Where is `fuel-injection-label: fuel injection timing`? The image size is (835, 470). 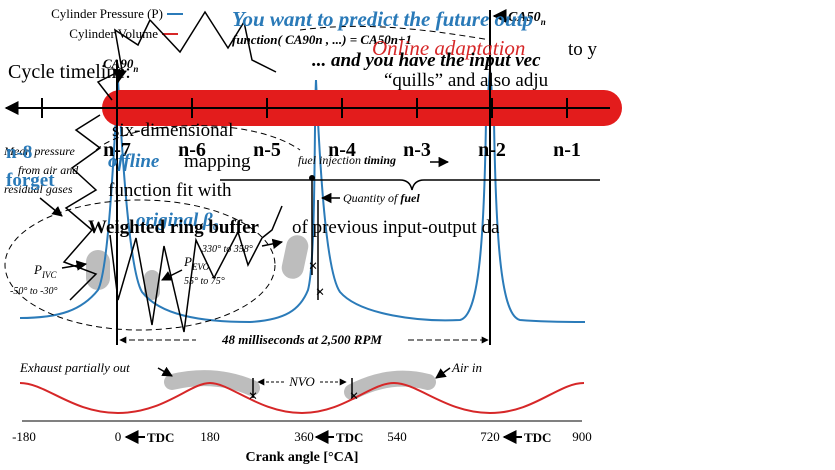 fuel-injection-label: fuel injection timing is located at coordinates (347, 160).